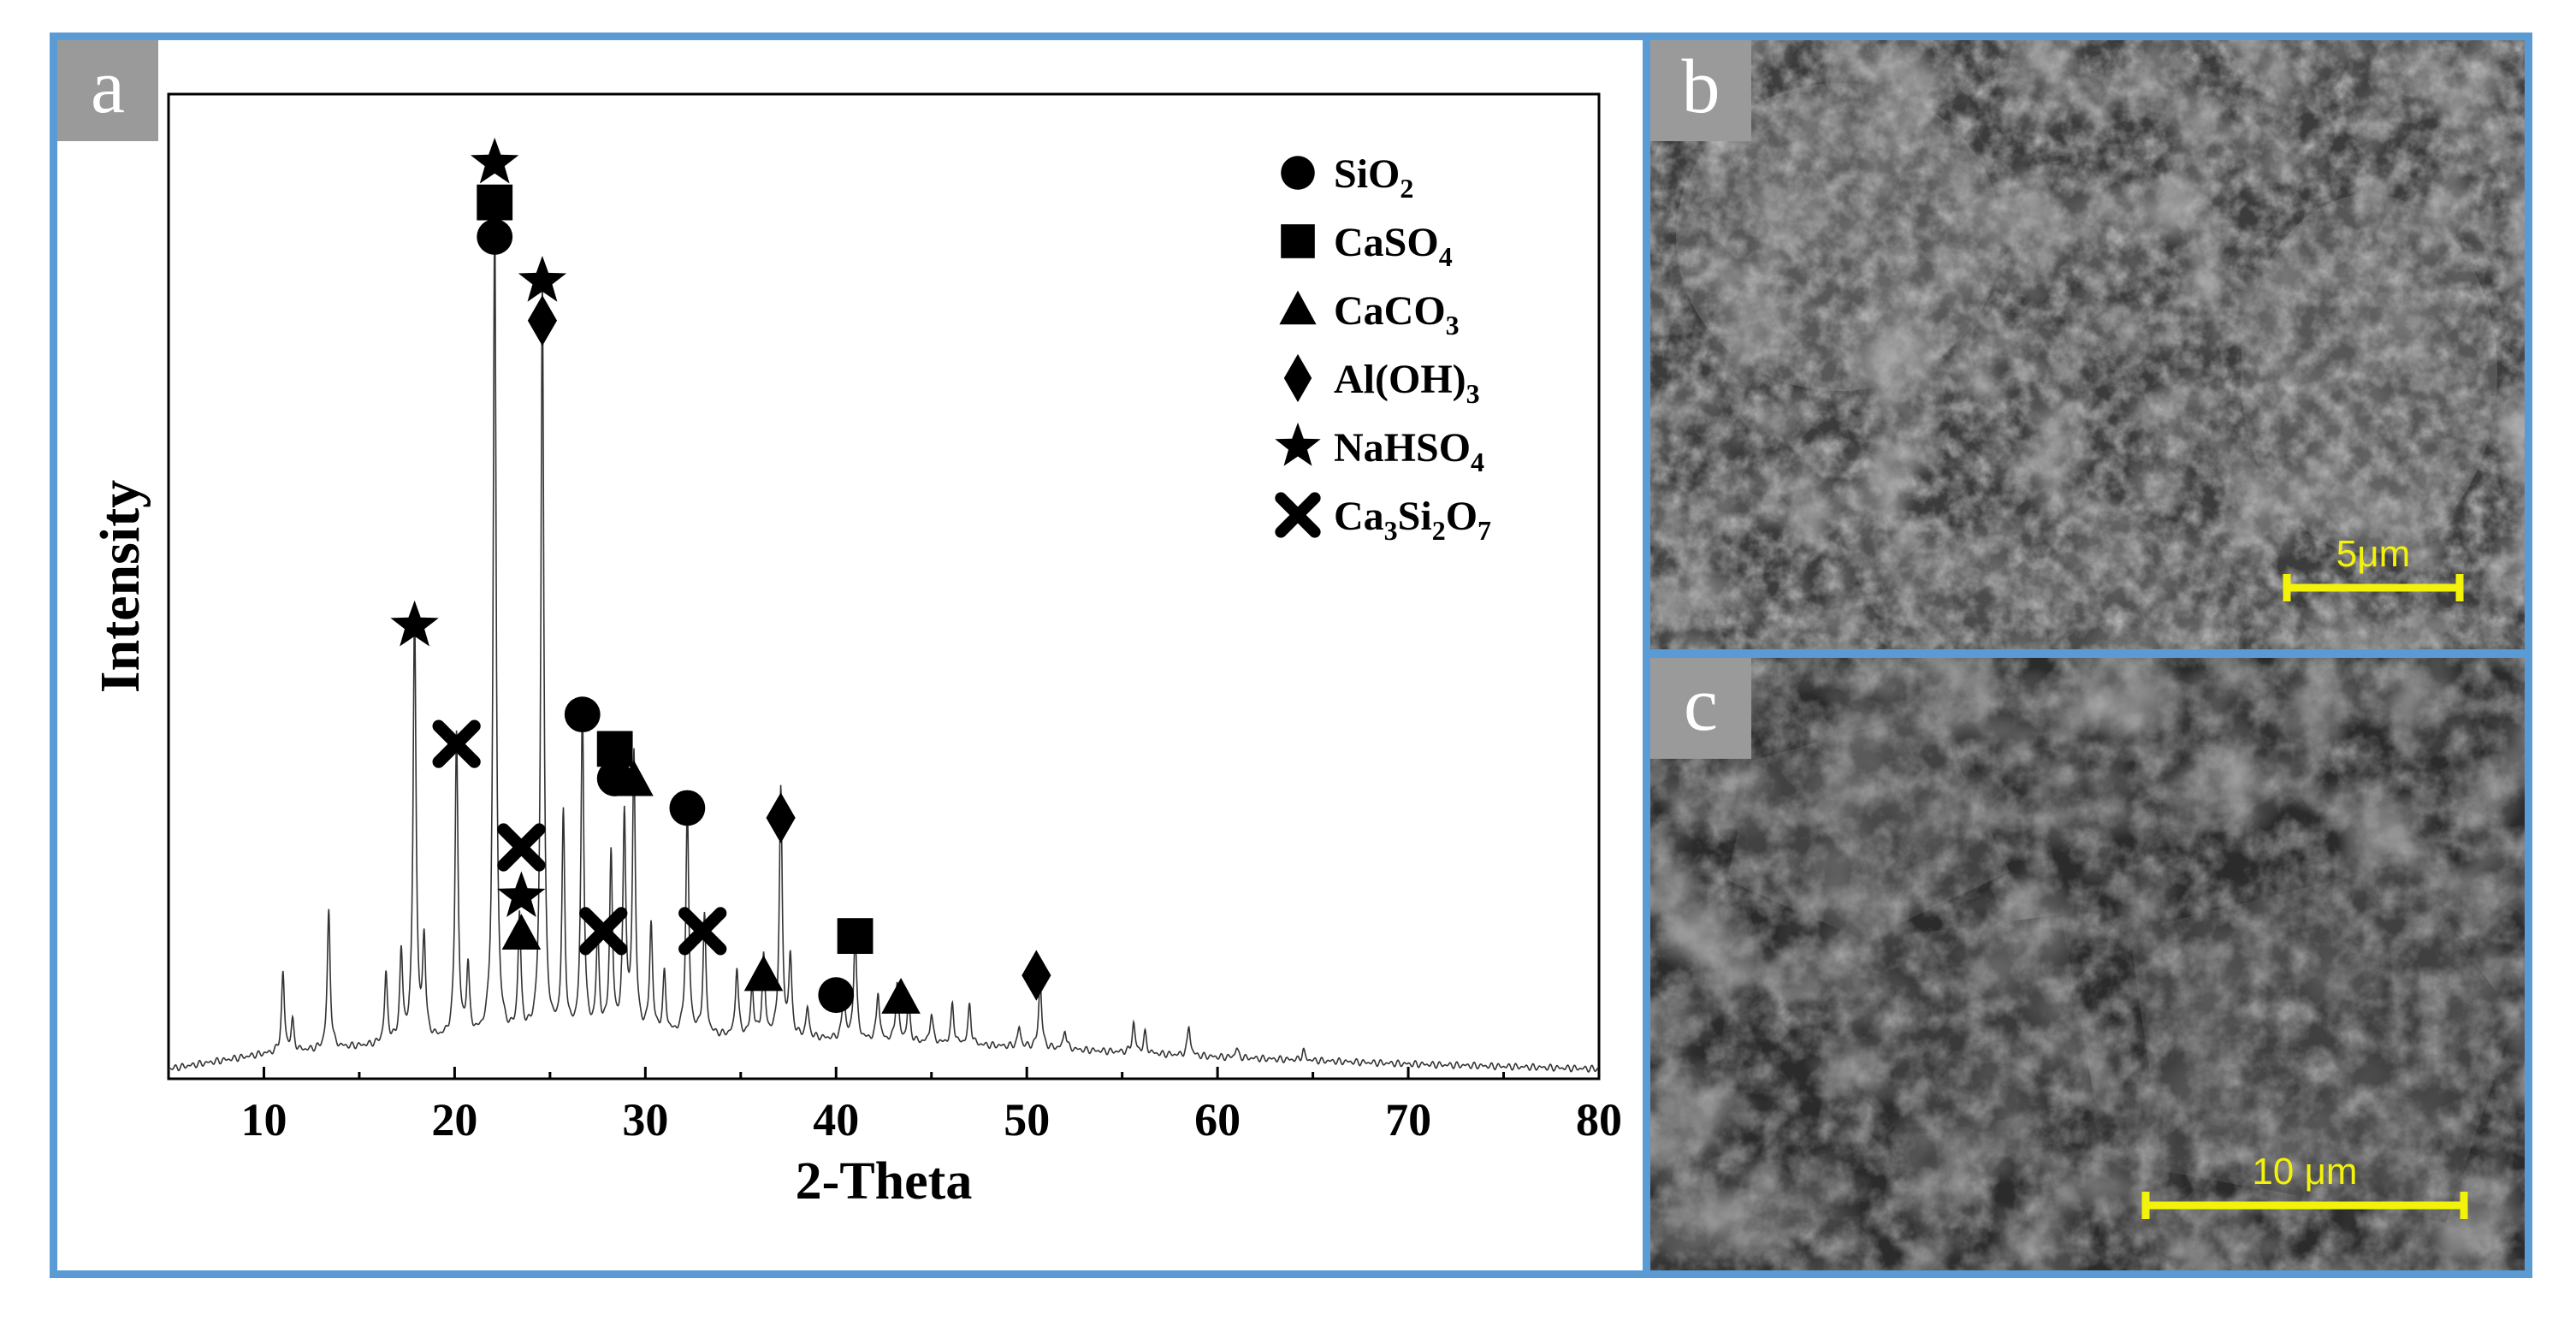  What do you see at coordinates (1408, 1119) in the screenshot?
I see `x-tick-label: 70` at bounding box center [1408, 1119].